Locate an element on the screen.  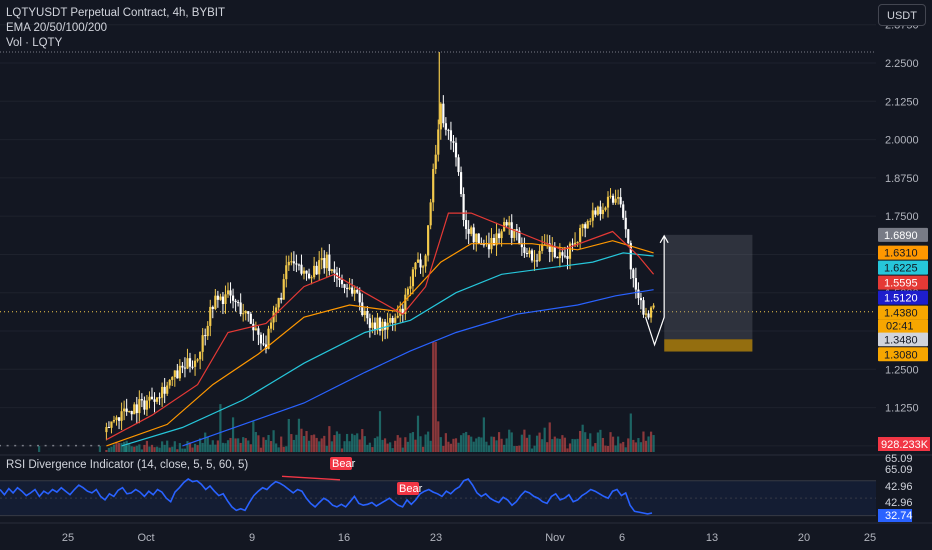
price-label: 1.5120 is located at coordinates (901, 299).